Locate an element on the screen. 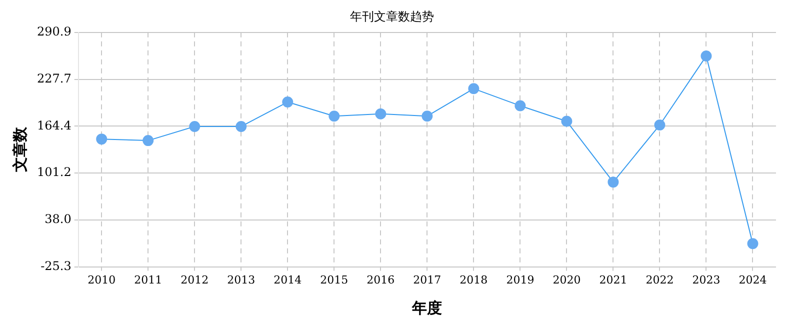  y-tick-label: 290.9 is located at coordinates (54, 31).